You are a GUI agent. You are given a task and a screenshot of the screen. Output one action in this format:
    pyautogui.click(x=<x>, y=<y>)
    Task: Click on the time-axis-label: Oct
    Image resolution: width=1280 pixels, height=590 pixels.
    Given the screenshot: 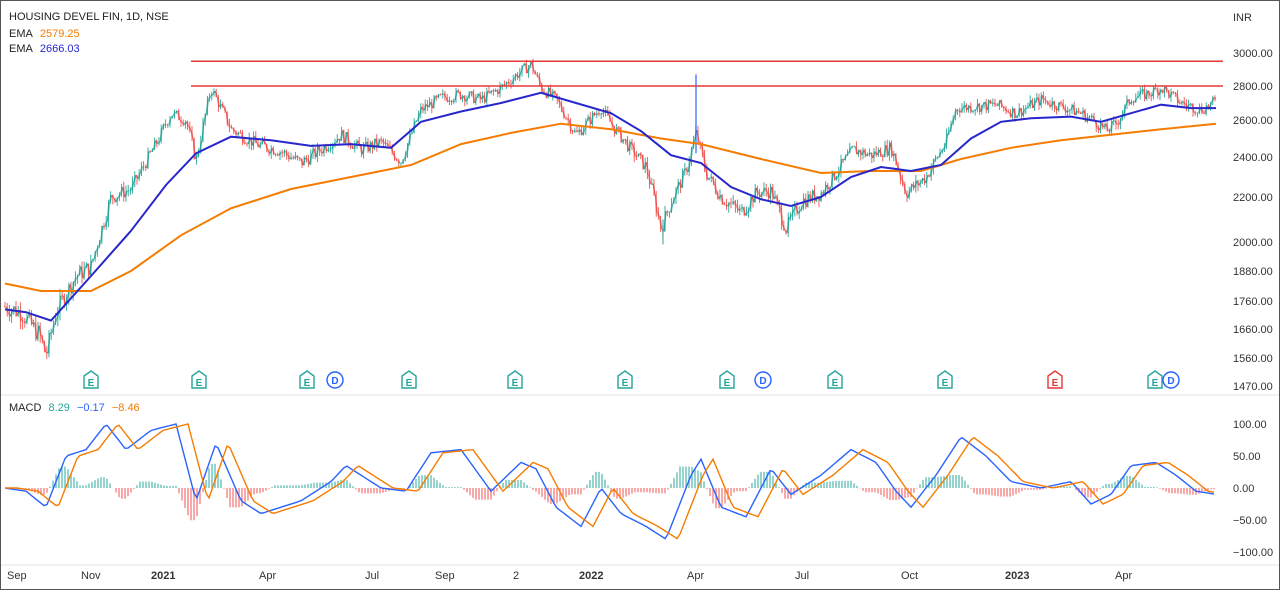 What is the action you would take?
    pyautogui.click(x=909, y=576)
    